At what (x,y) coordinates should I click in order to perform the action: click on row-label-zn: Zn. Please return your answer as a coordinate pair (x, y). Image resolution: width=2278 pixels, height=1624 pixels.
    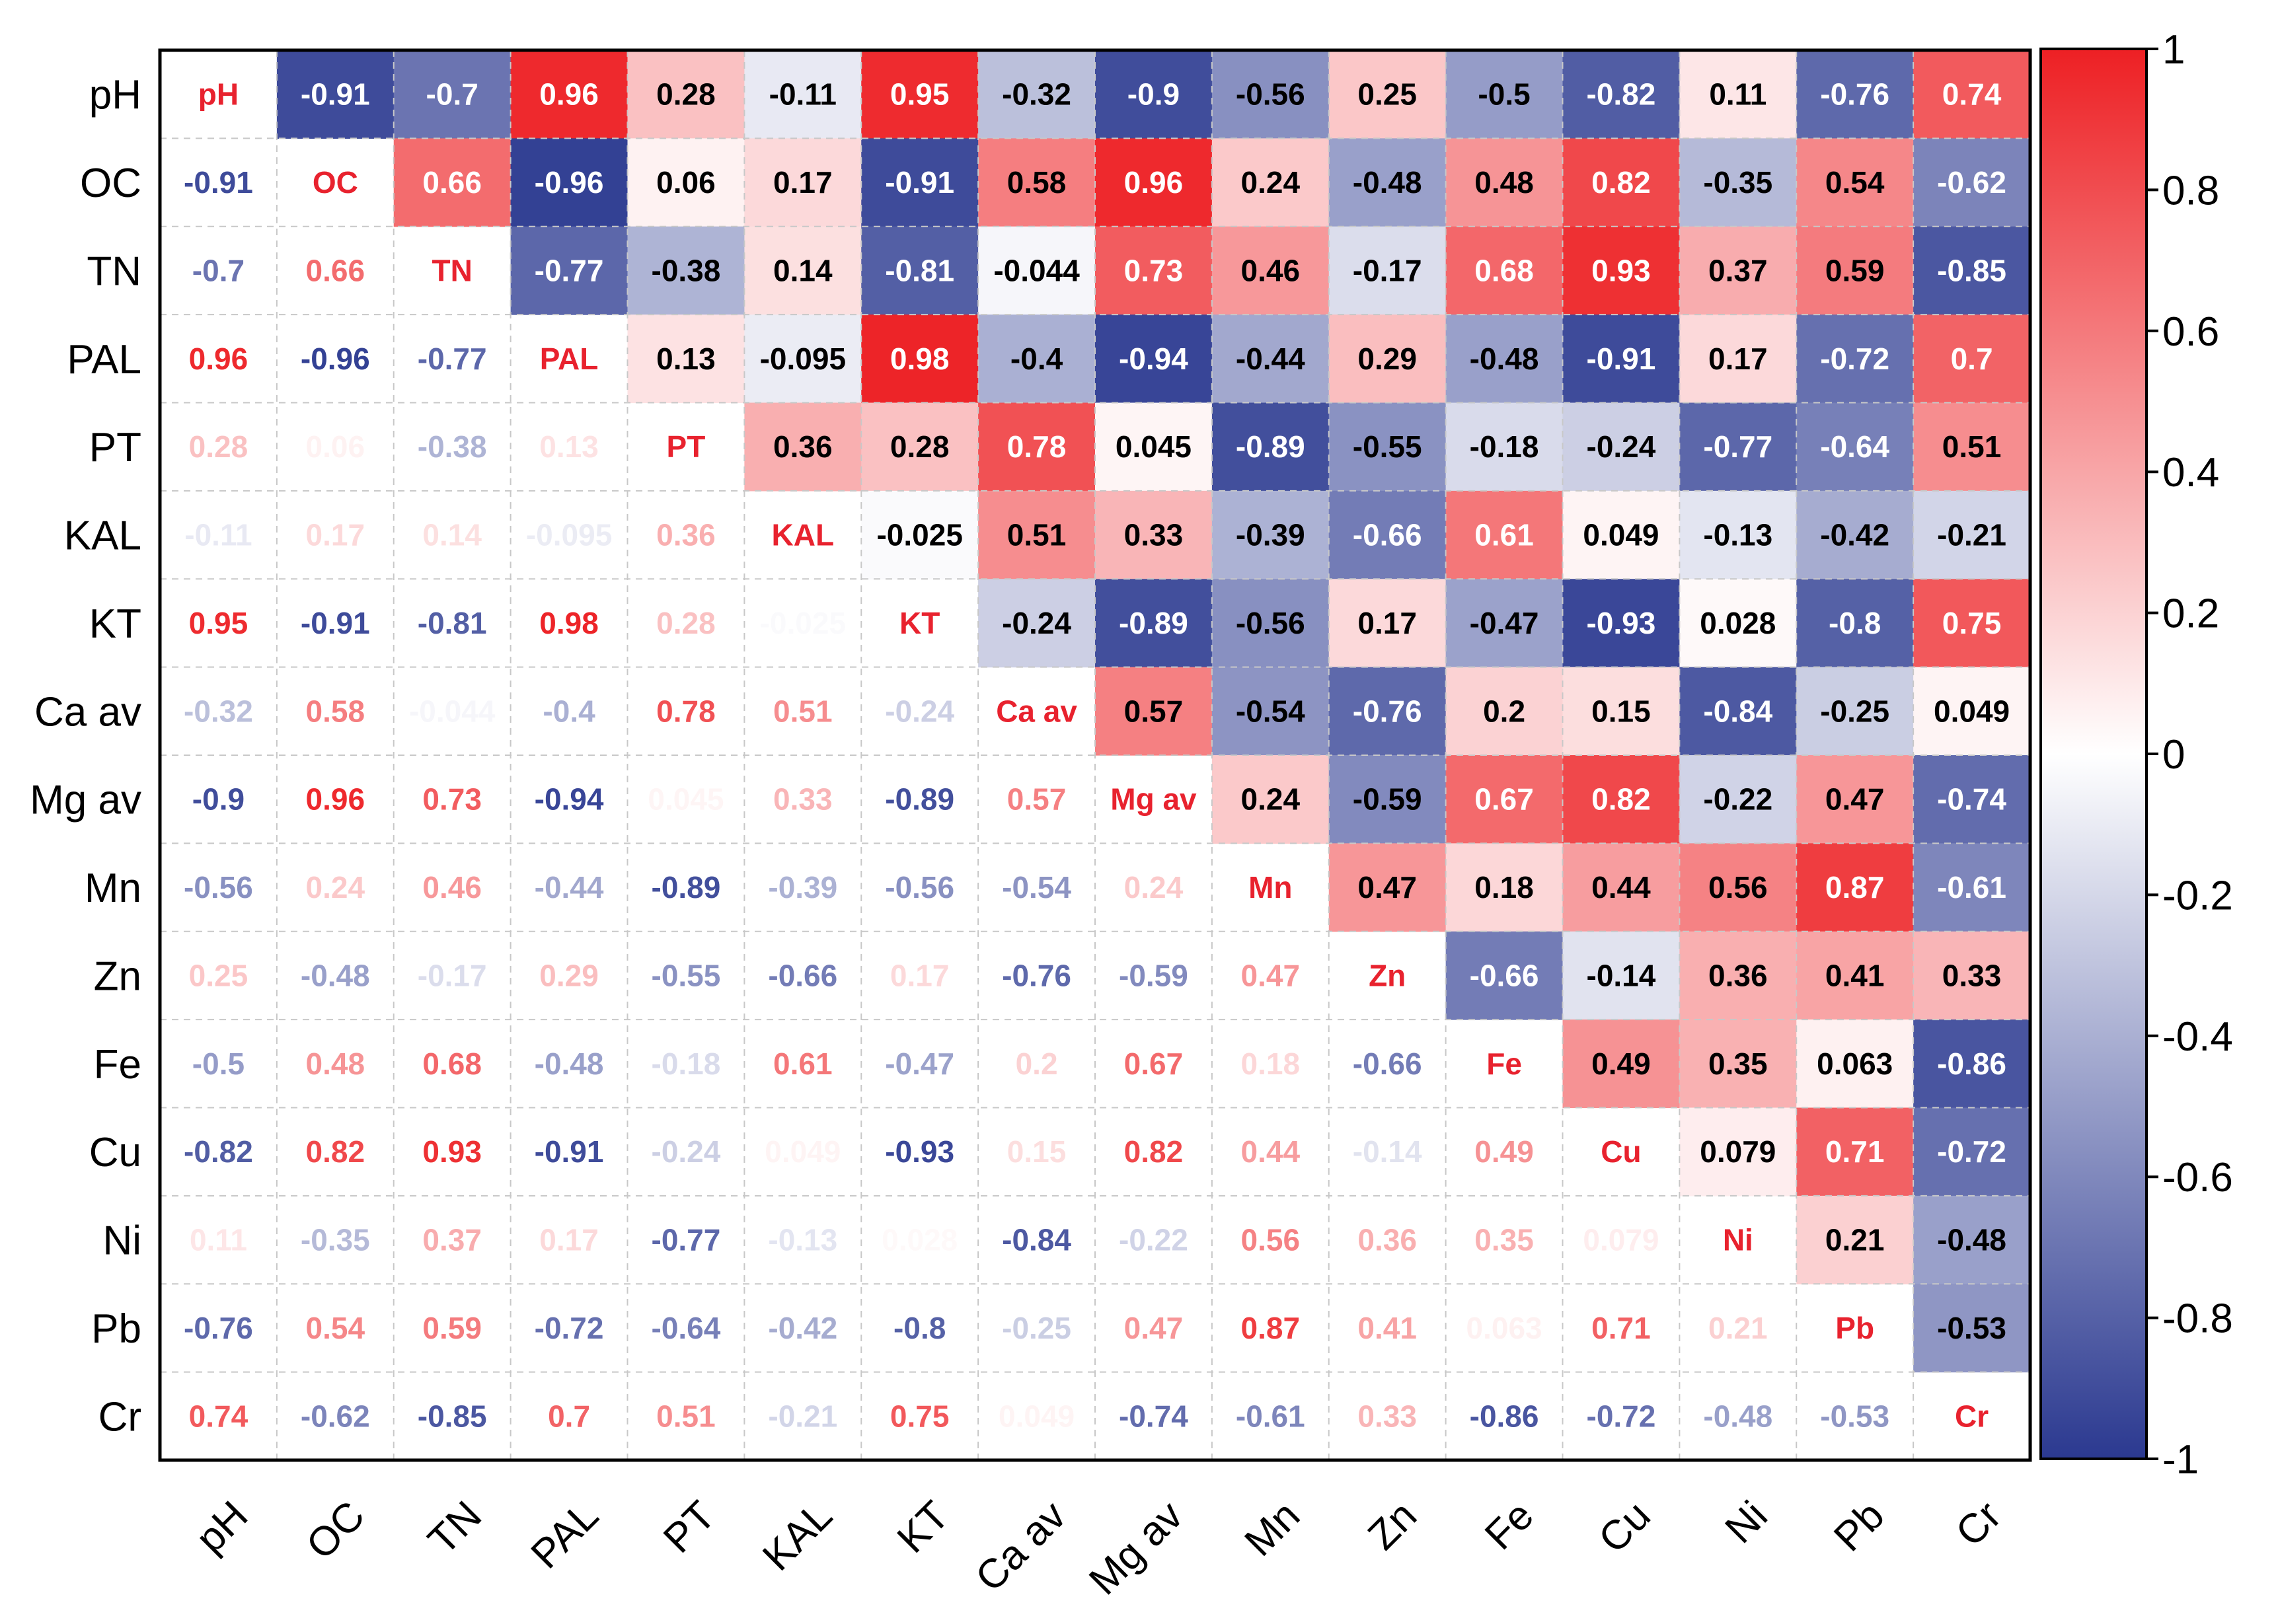
    Looking at the image, I should click on (117, 976).